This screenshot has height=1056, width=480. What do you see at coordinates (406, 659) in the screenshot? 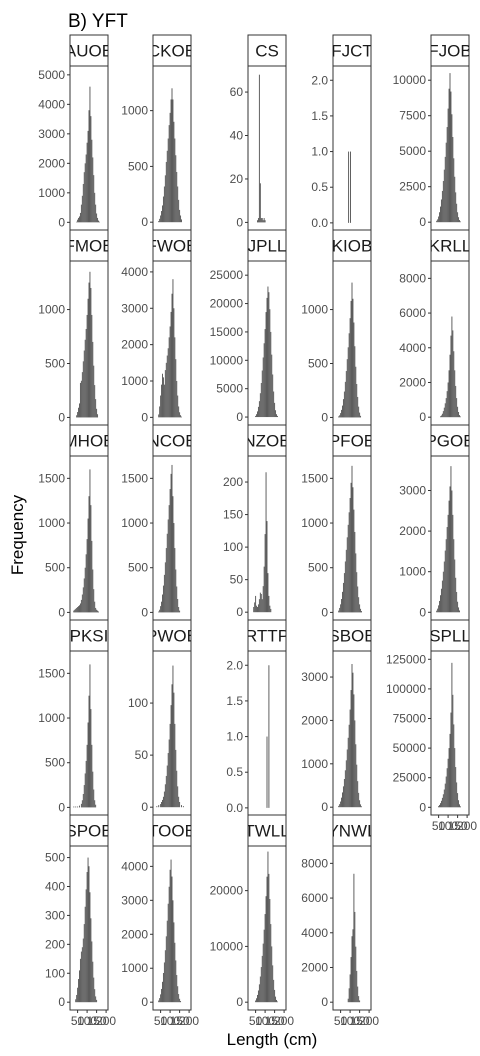
I see `y-tick-label: 125000` at bounding box center [406, 659].